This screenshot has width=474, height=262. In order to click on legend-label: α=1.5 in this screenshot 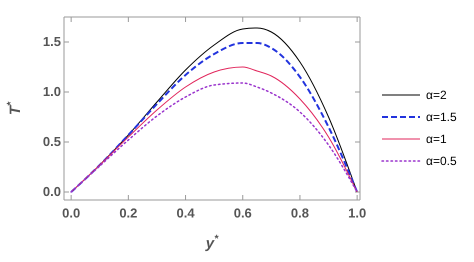, I will do `click(441, 117)`.